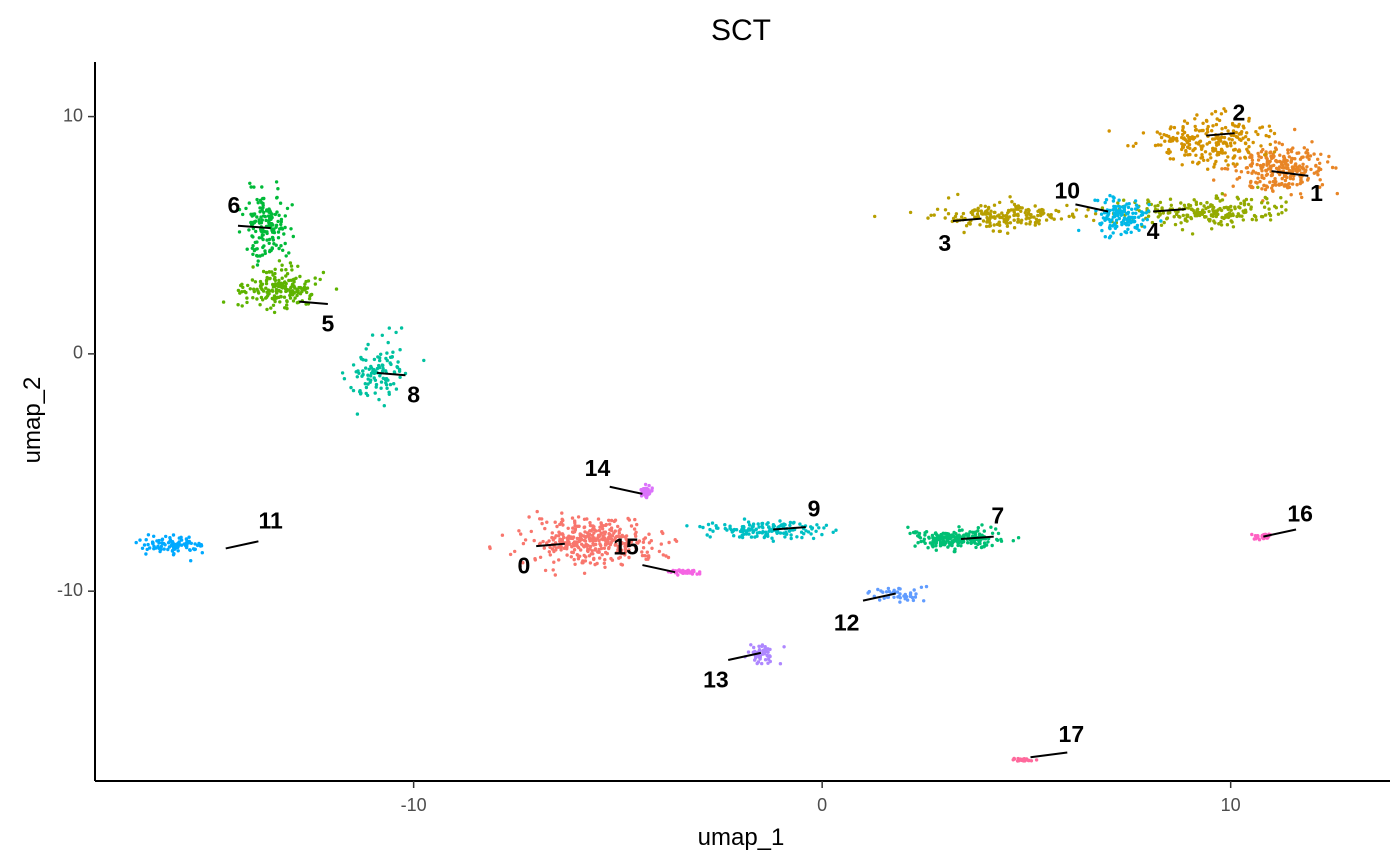  Describe the element at coordinates (626, 547) in the screenshot. I see `cluster-15-label: 15` at that location.